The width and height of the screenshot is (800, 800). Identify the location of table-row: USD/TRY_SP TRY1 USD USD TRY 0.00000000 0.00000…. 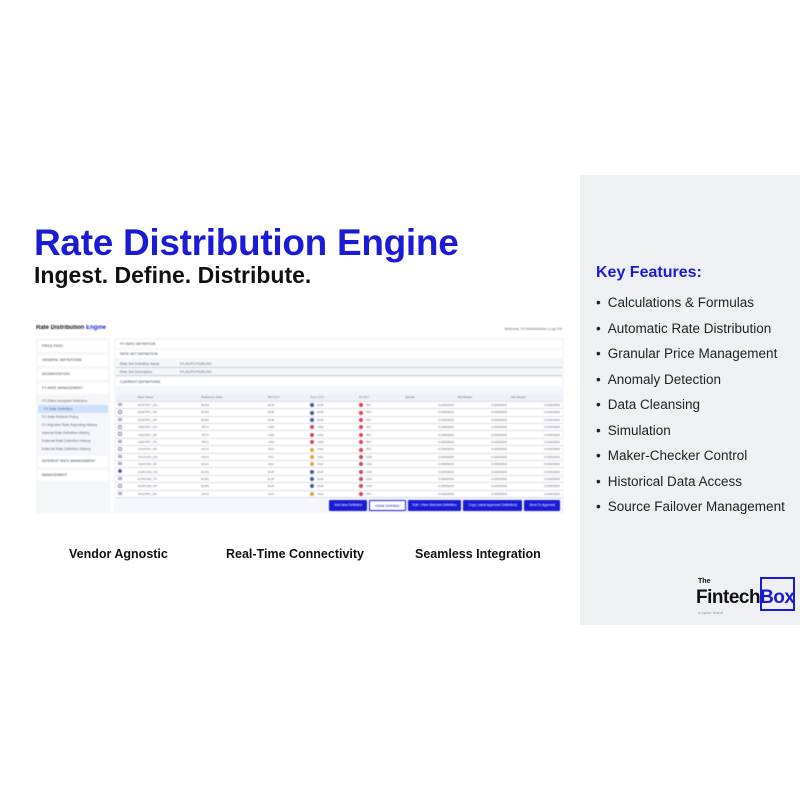
(339, 434).